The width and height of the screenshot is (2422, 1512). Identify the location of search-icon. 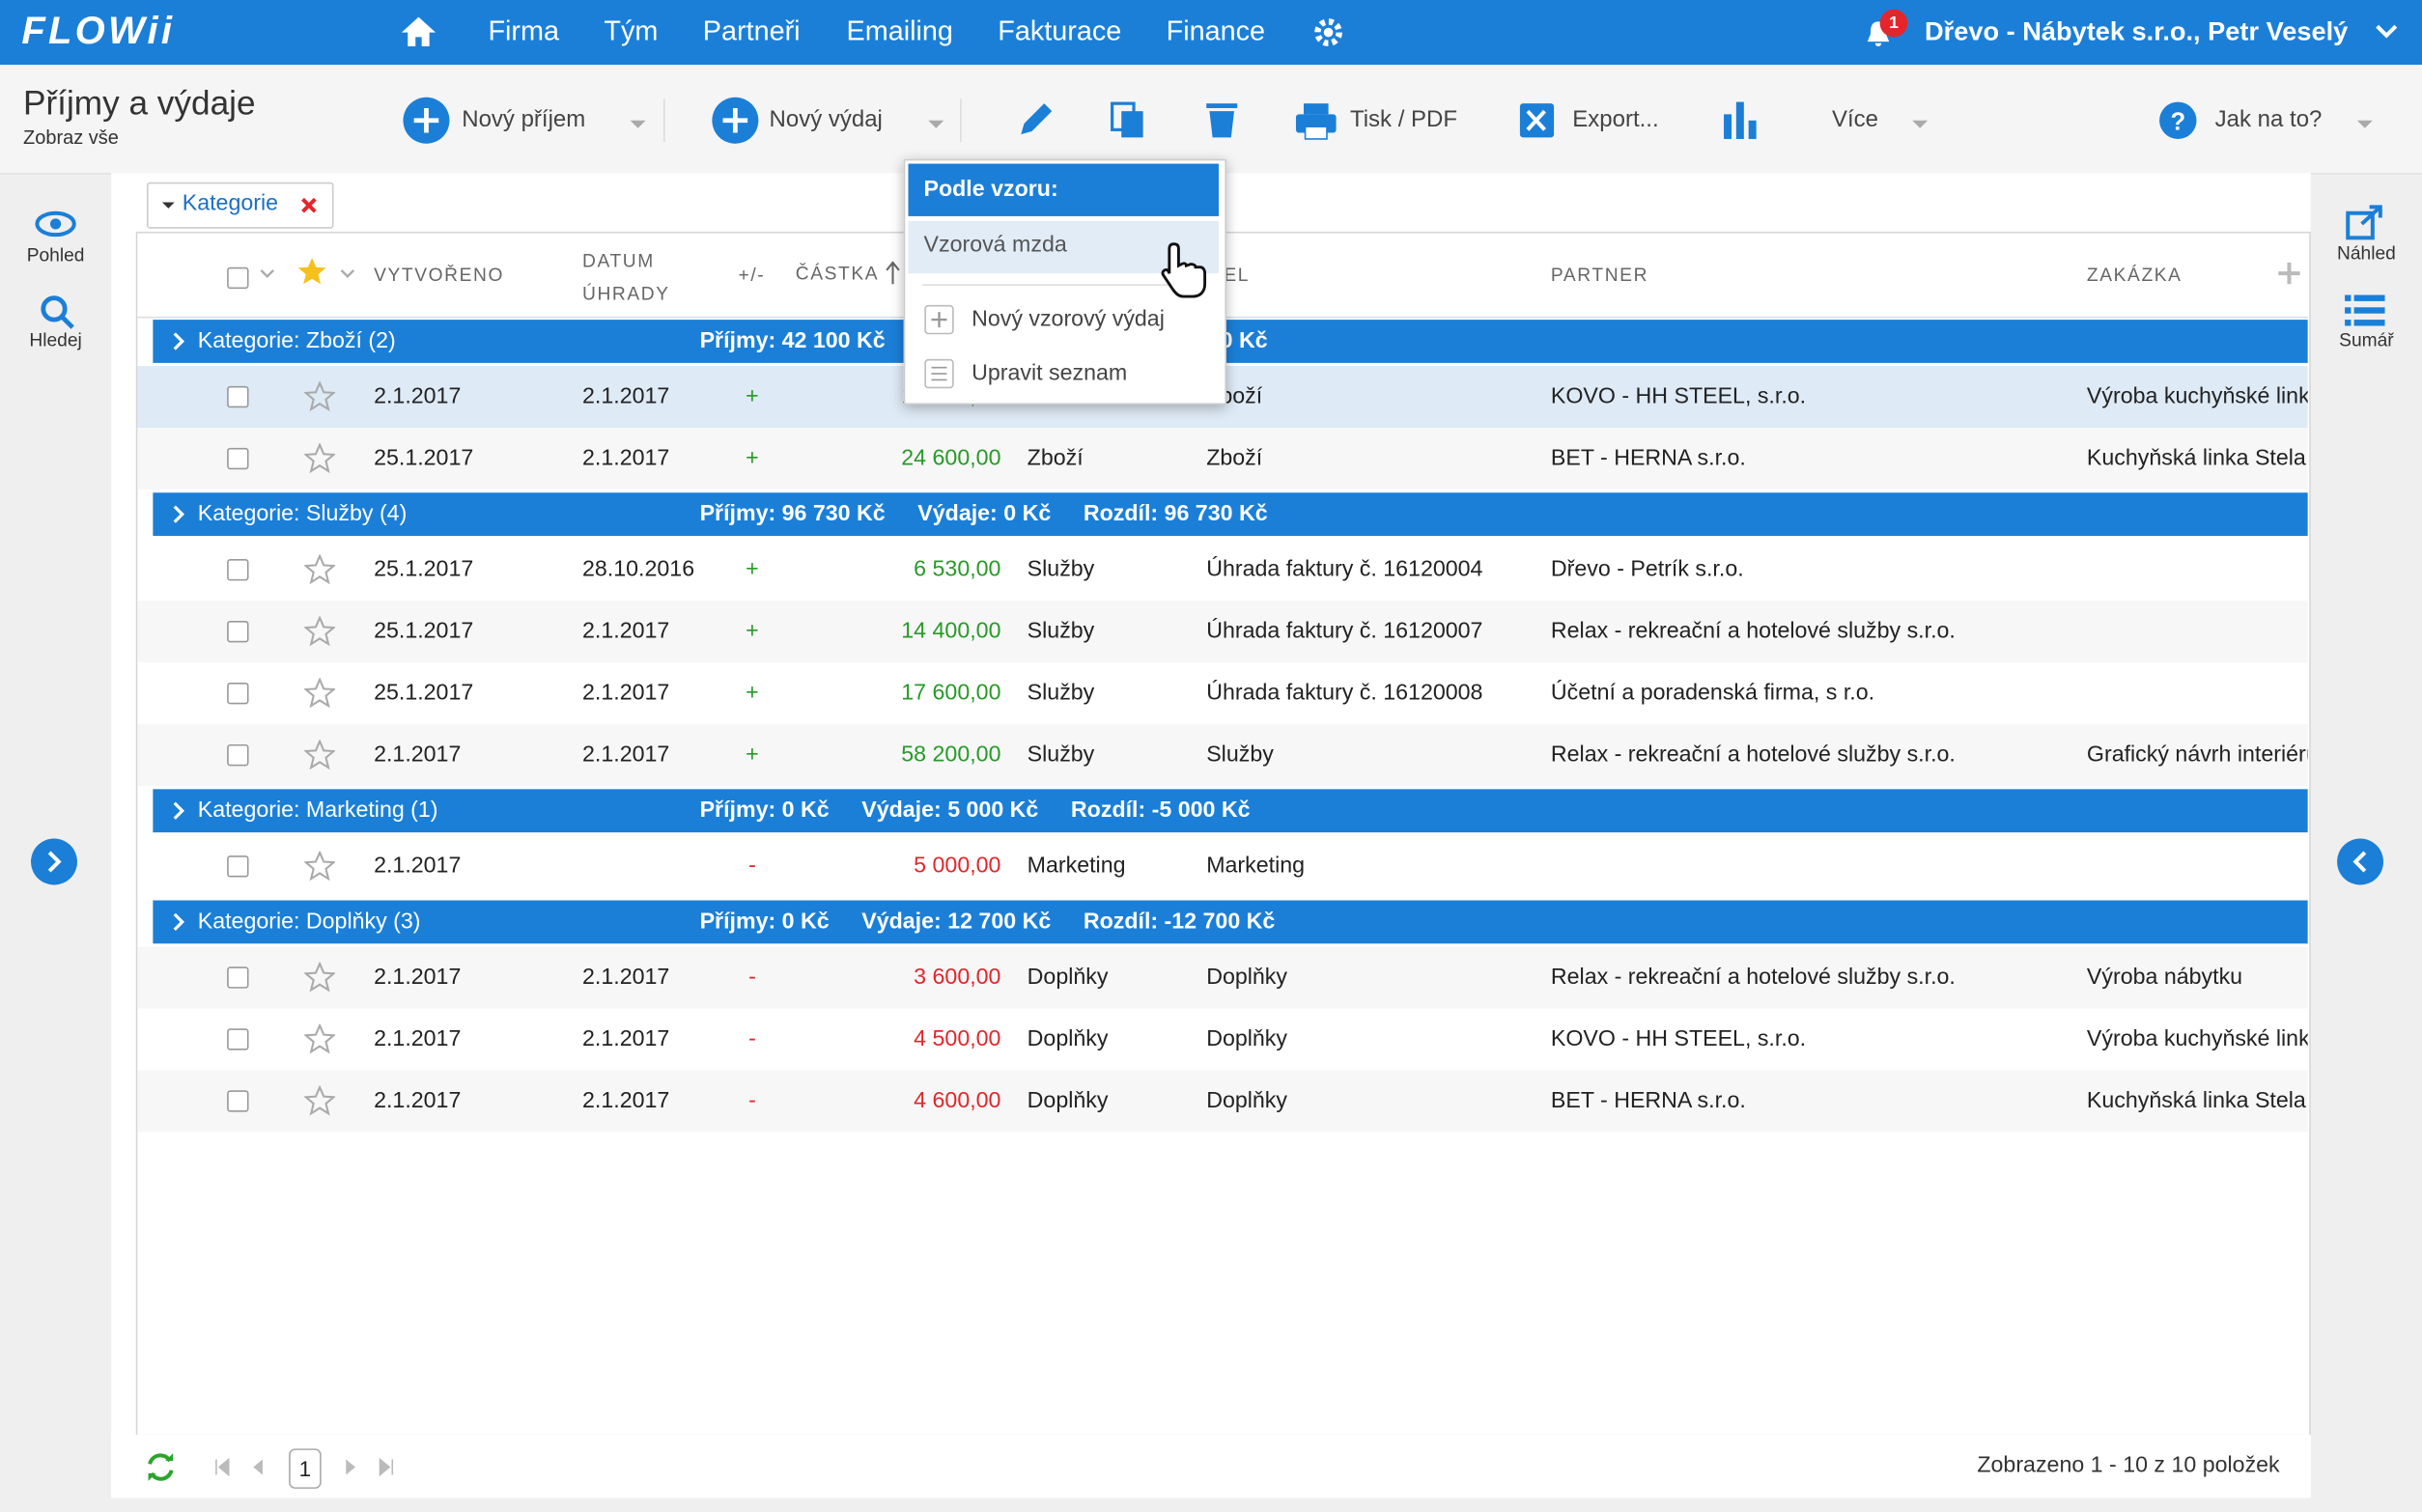
(57, 312).